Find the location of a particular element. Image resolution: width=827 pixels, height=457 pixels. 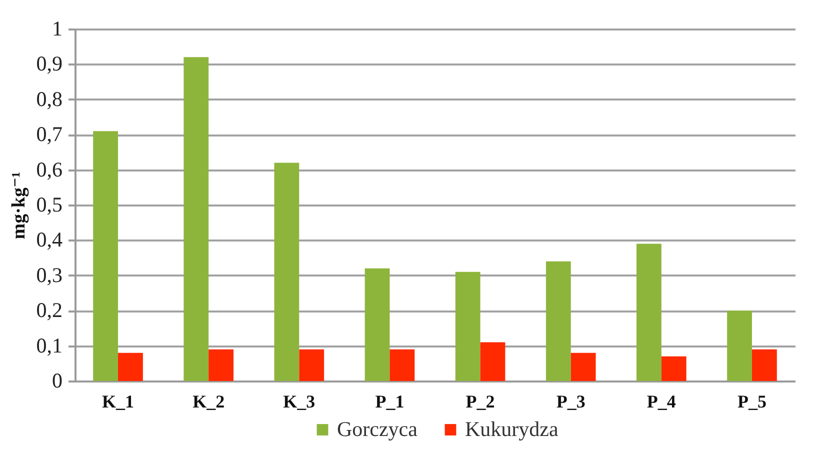

x-tick-label: K_1 is located at coordinates (118, 402).